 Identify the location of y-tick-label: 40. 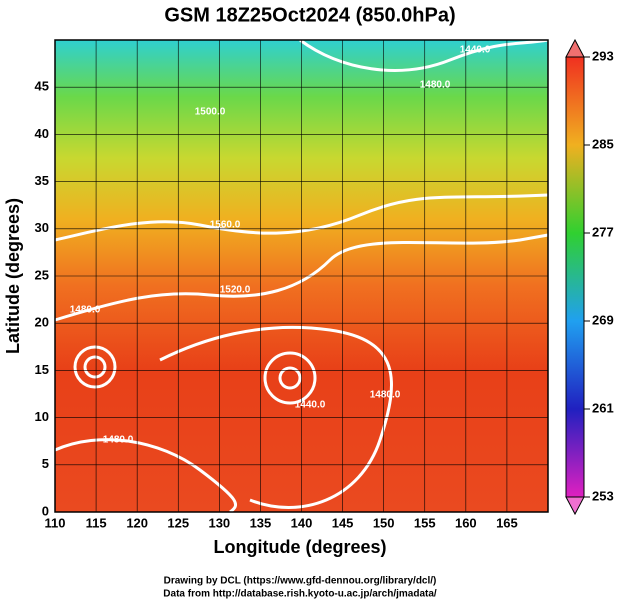
(42, 133).